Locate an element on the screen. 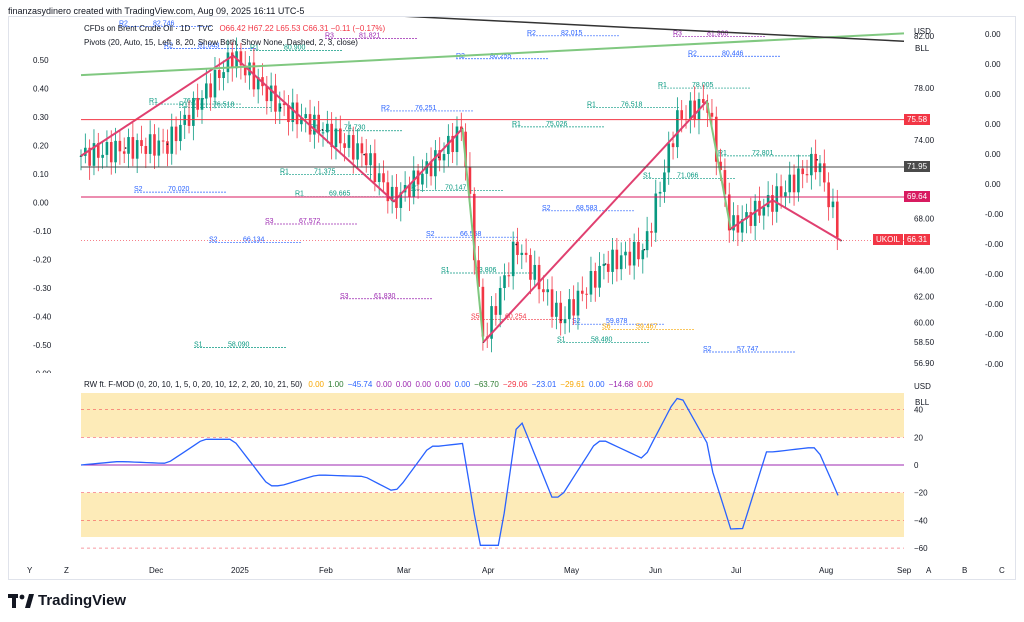  unit-label: BLL is located at coordinates (922, 48).